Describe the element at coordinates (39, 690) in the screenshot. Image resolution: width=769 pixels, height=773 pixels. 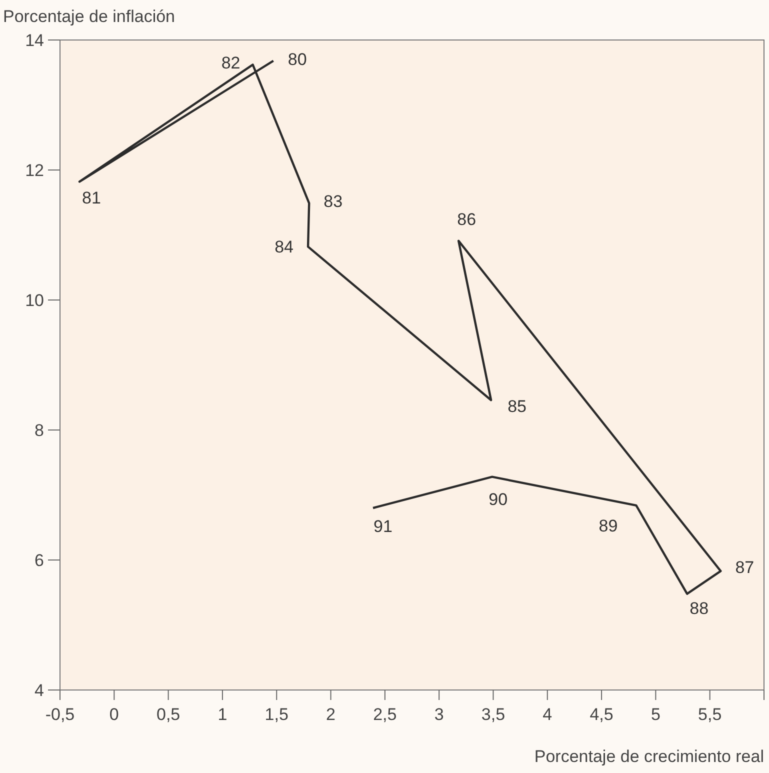
I see `y-tick-label: 4` at that location.